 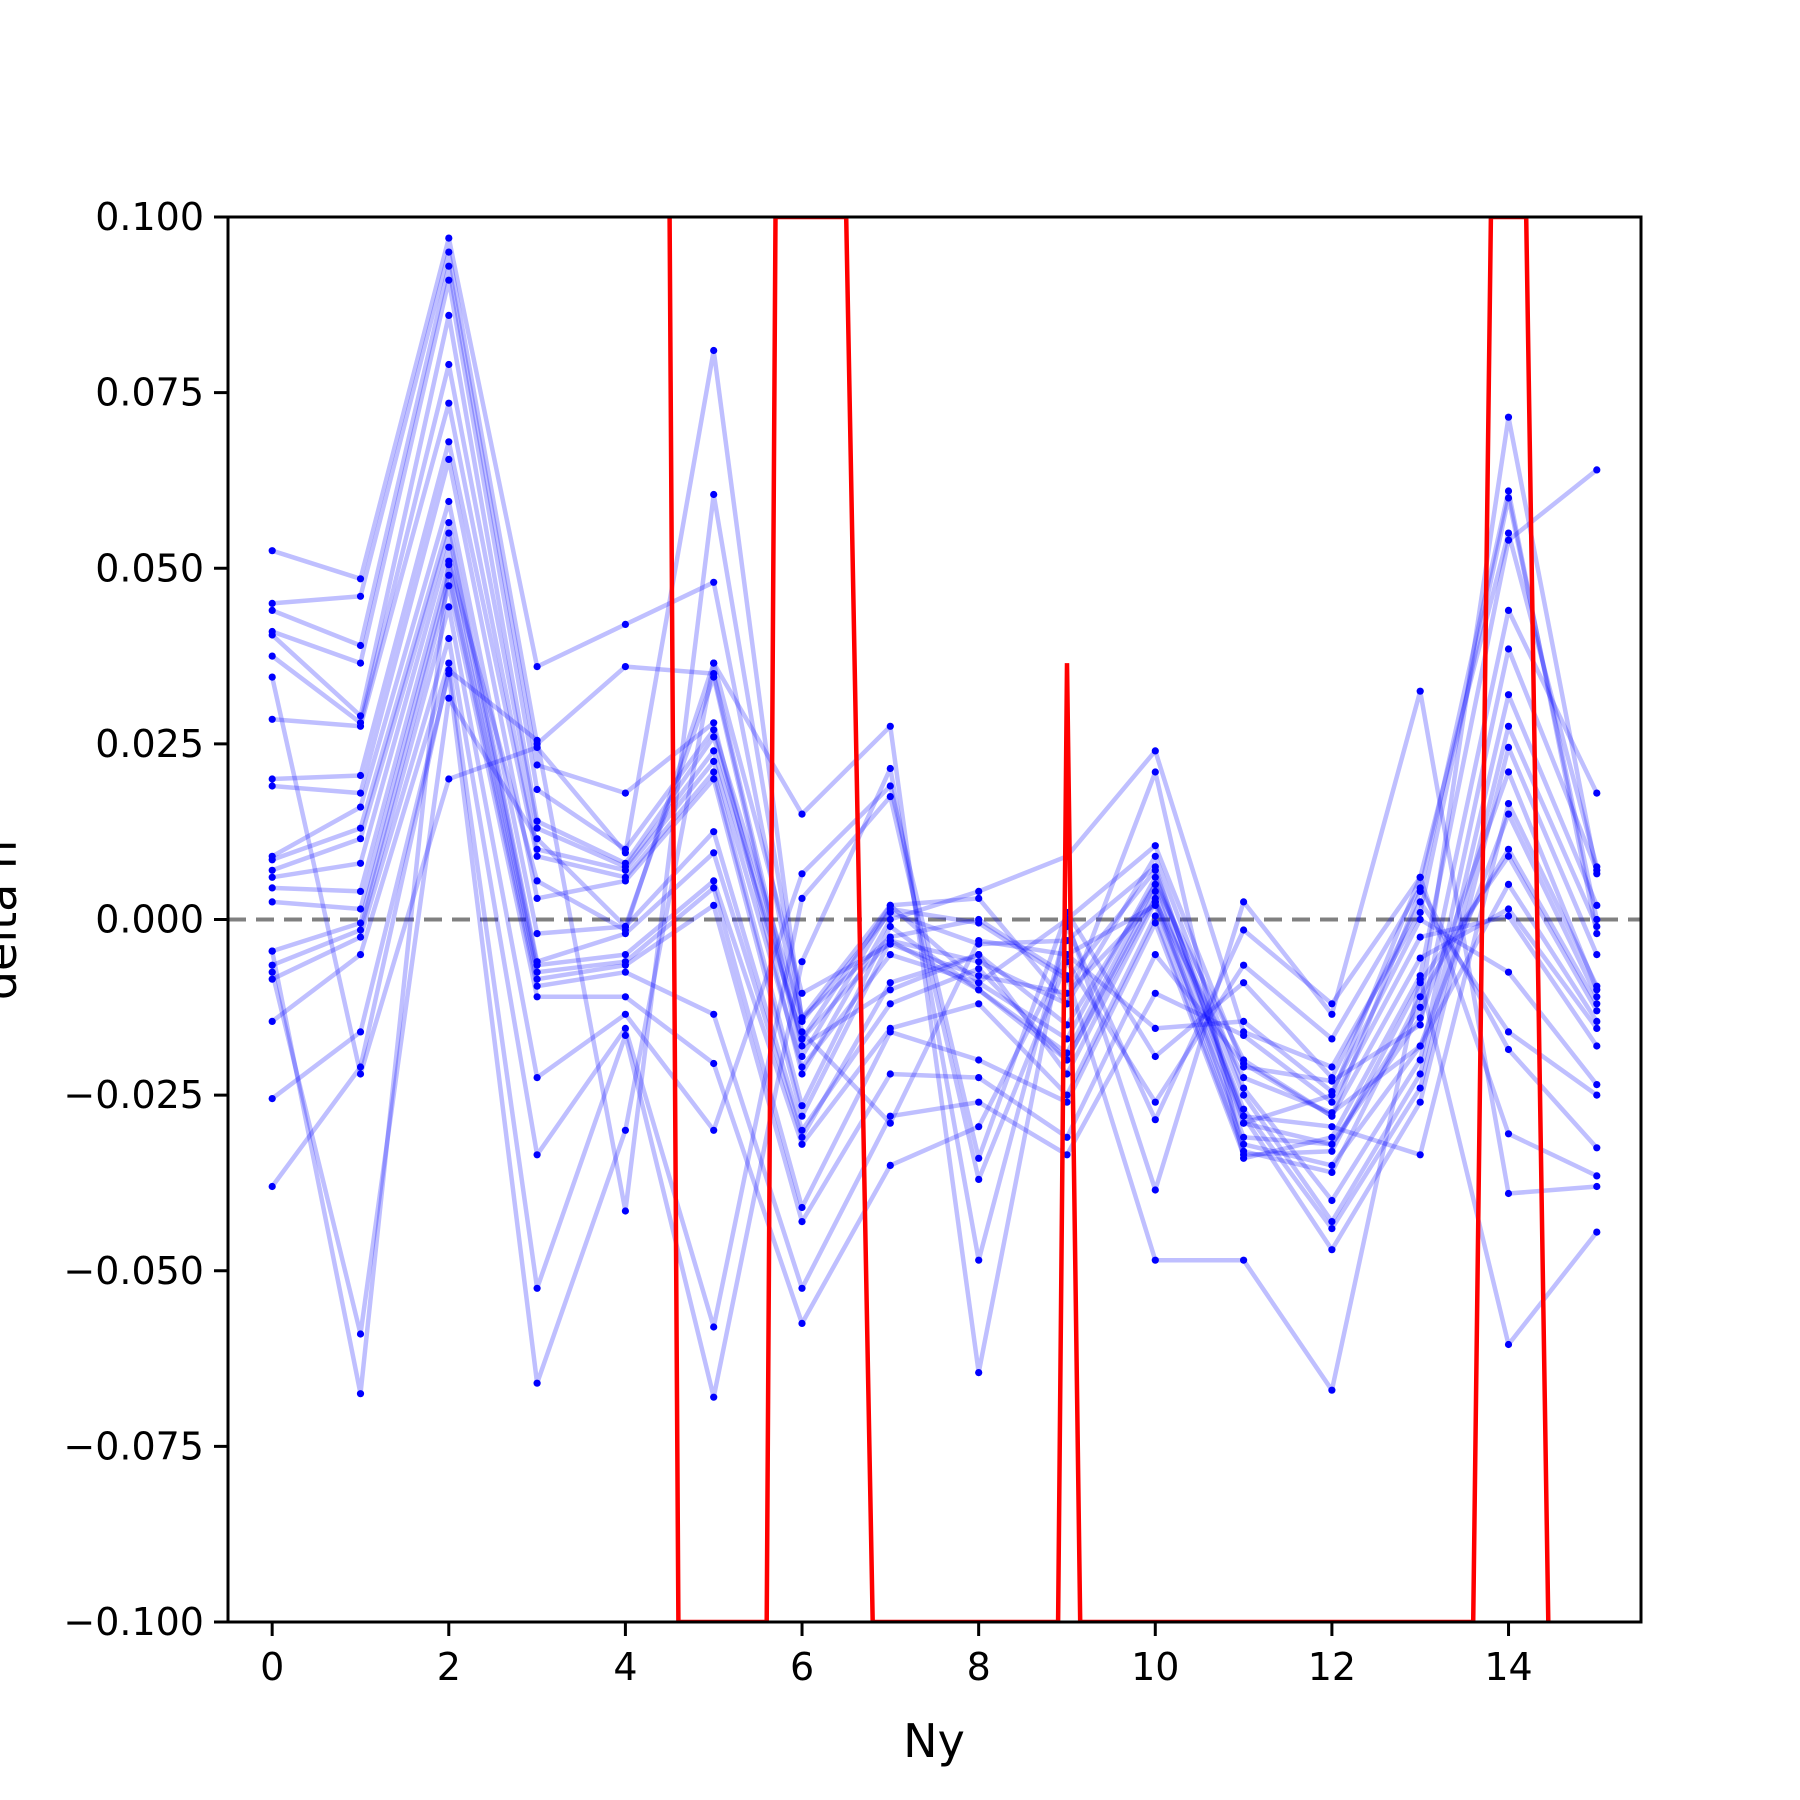 I want to click on x-axis-label: Ny, so click(x=934, y=1741).